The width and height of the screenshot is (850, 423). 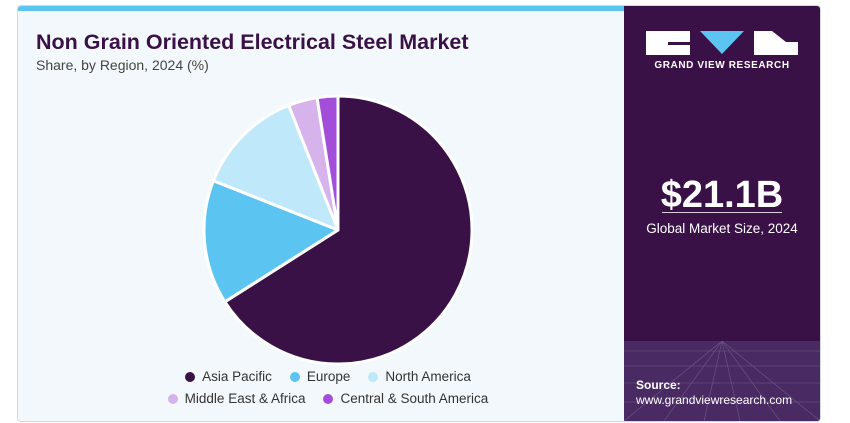 I want to click on accent-bar, so click(x=321, y=8).